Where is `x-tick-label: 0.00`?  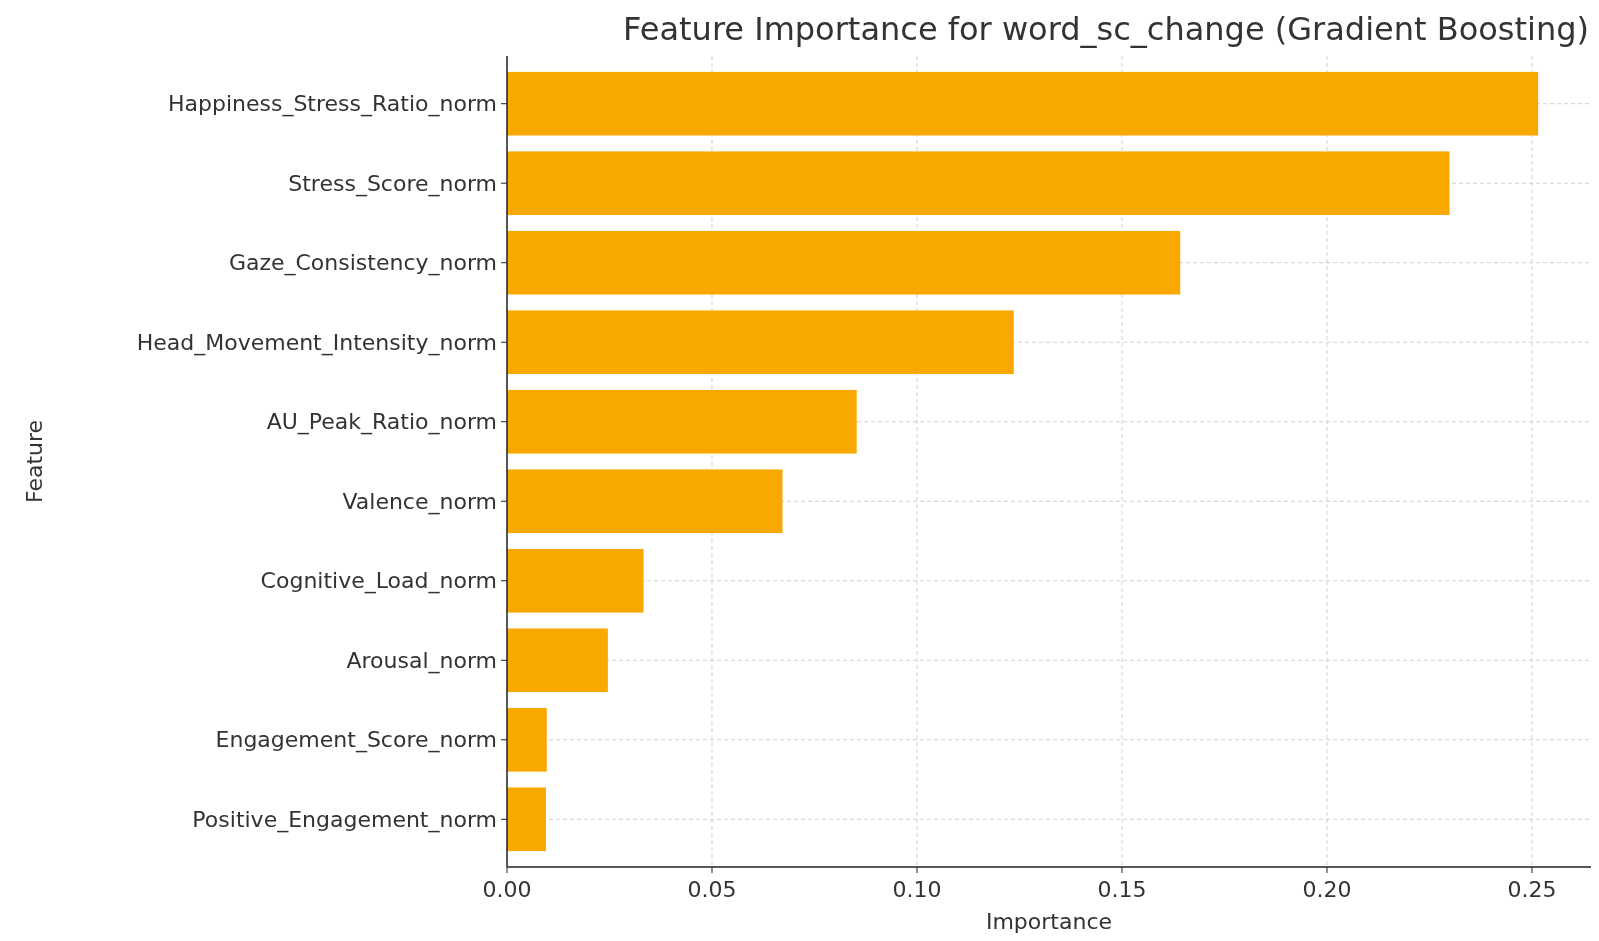 x-tick-label: 0.00 is located at coordinates (507, 889).